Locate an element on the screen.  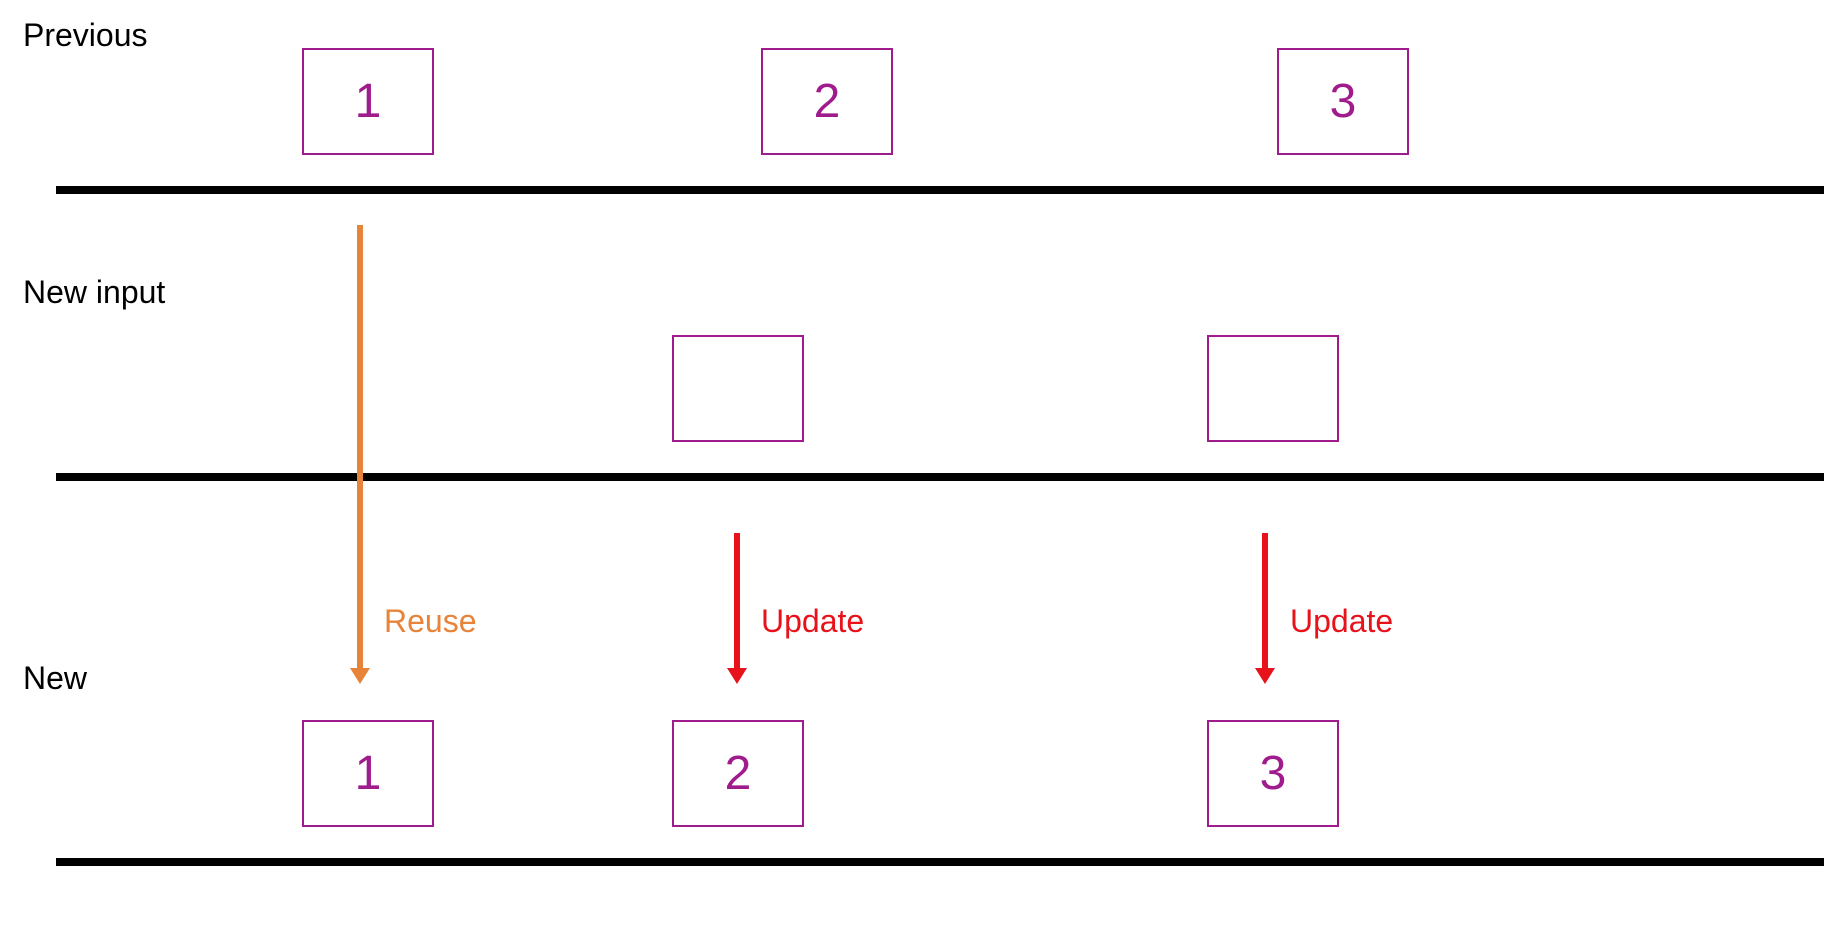
row-label-new: New is located at coordinates (55, 678).